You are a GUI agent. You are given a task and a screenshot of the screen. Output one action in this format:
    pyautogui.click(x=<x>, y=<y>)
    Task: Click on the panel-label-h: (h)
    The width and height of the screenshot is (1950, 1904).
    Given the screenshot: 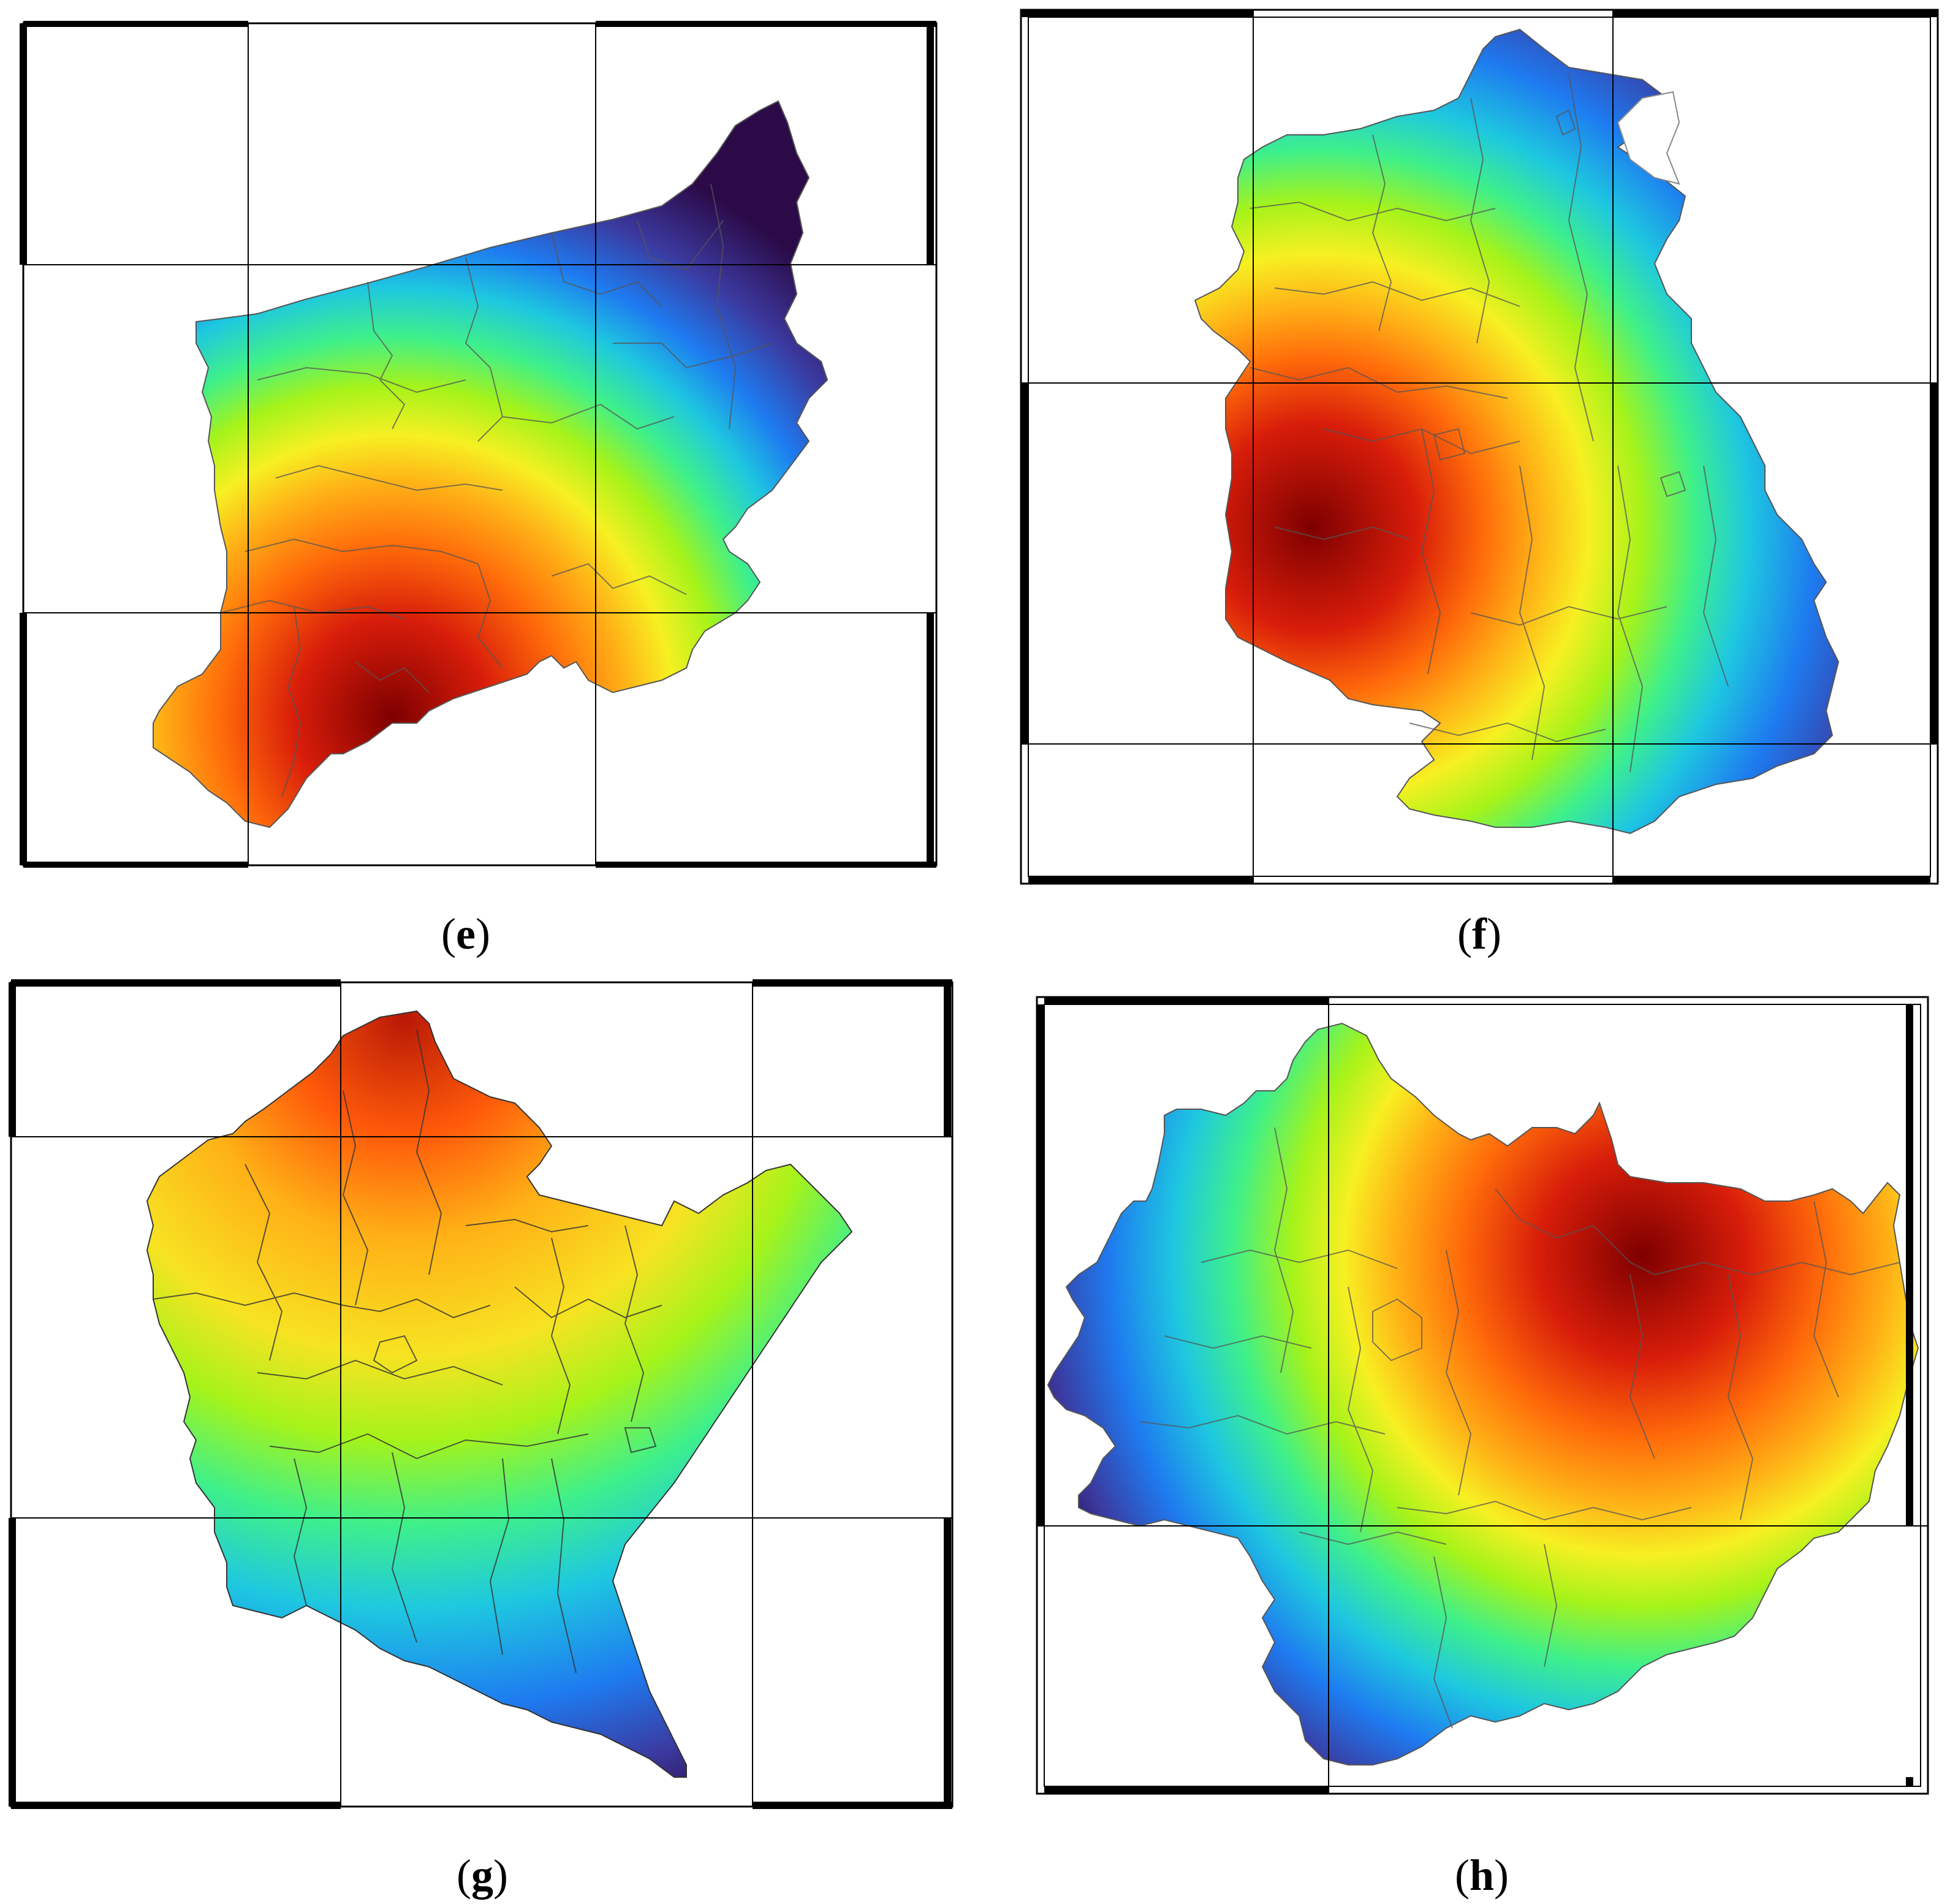 What is the action you would take?
    pyautogui.click(x=1482, y=1876)
    